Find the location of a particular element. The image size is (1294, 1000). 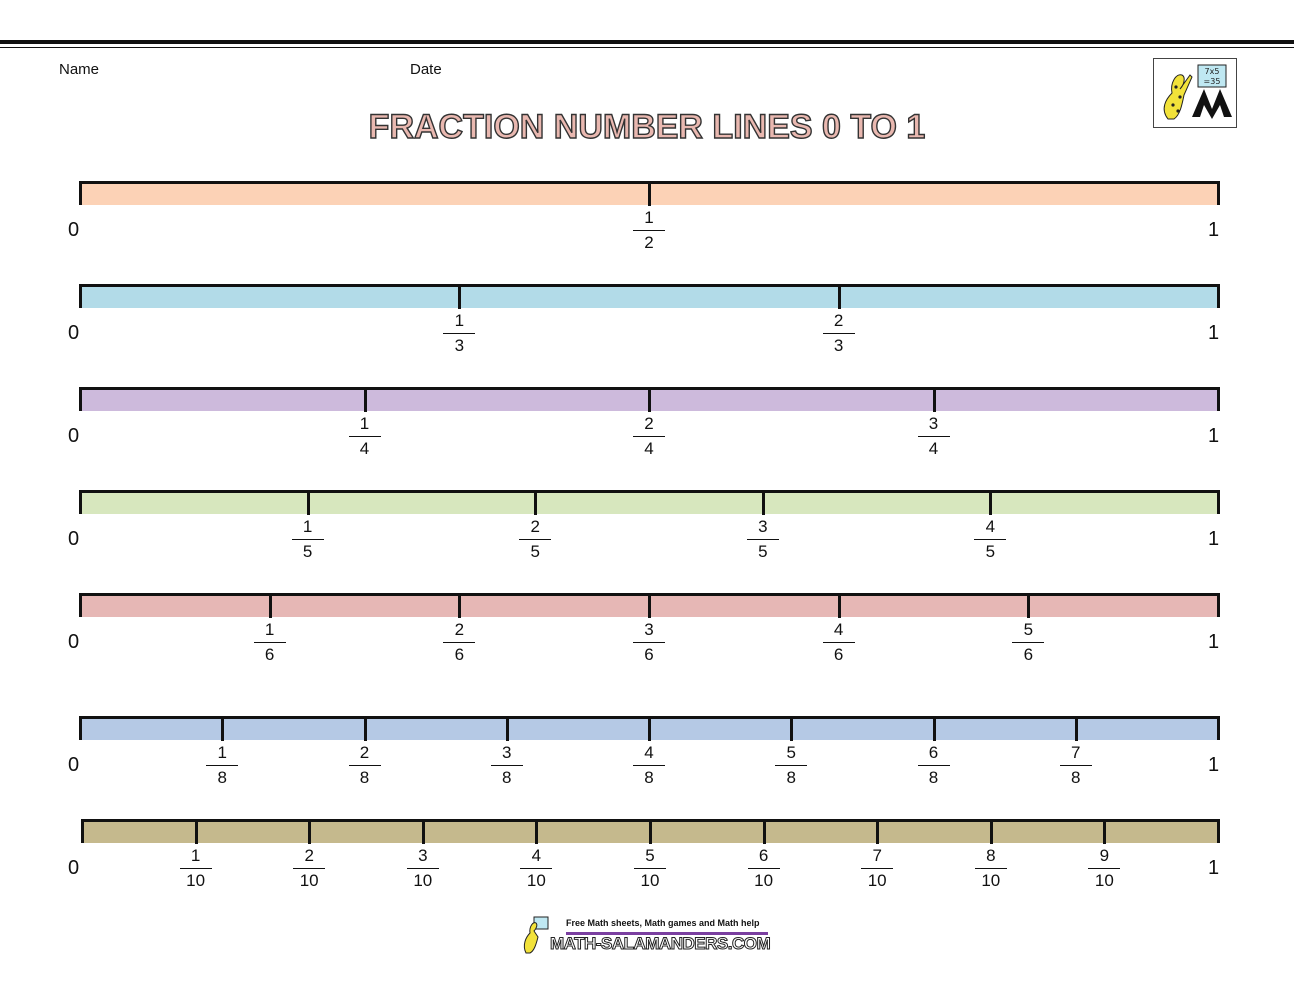

fraction-label: 7 10 is located at coordinates (877, 868).